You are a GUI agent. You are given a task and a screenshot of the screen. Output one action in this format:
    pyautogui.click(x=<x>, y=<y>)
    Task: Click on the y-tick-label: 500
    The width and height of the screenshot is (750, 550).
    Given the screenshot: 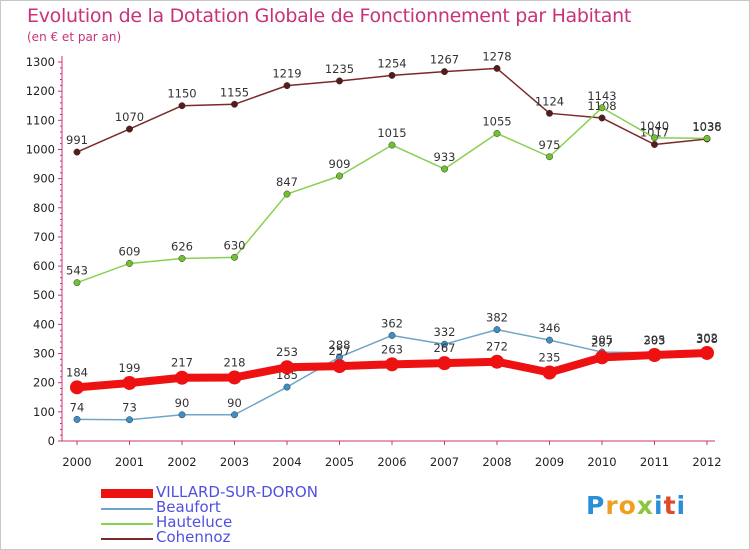 What is the action you would take?
    pyautogui.click(x=44, y=295)
    